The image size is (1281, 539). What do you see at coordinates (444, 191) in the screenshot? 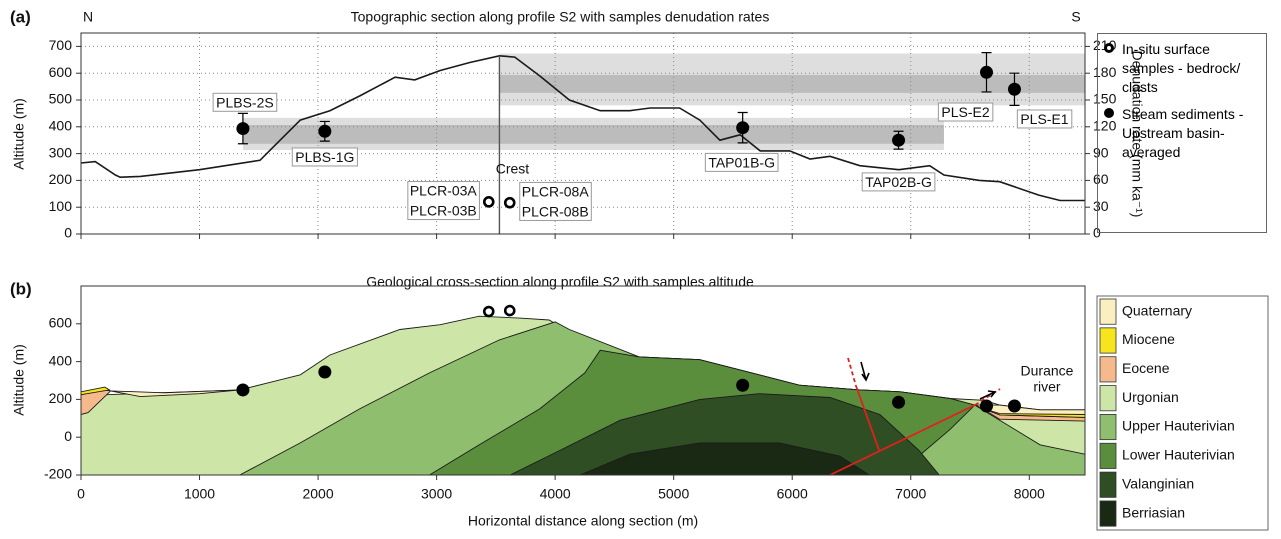
I see `sample-label: PLCR-03A` at bounding box center [444, 191].